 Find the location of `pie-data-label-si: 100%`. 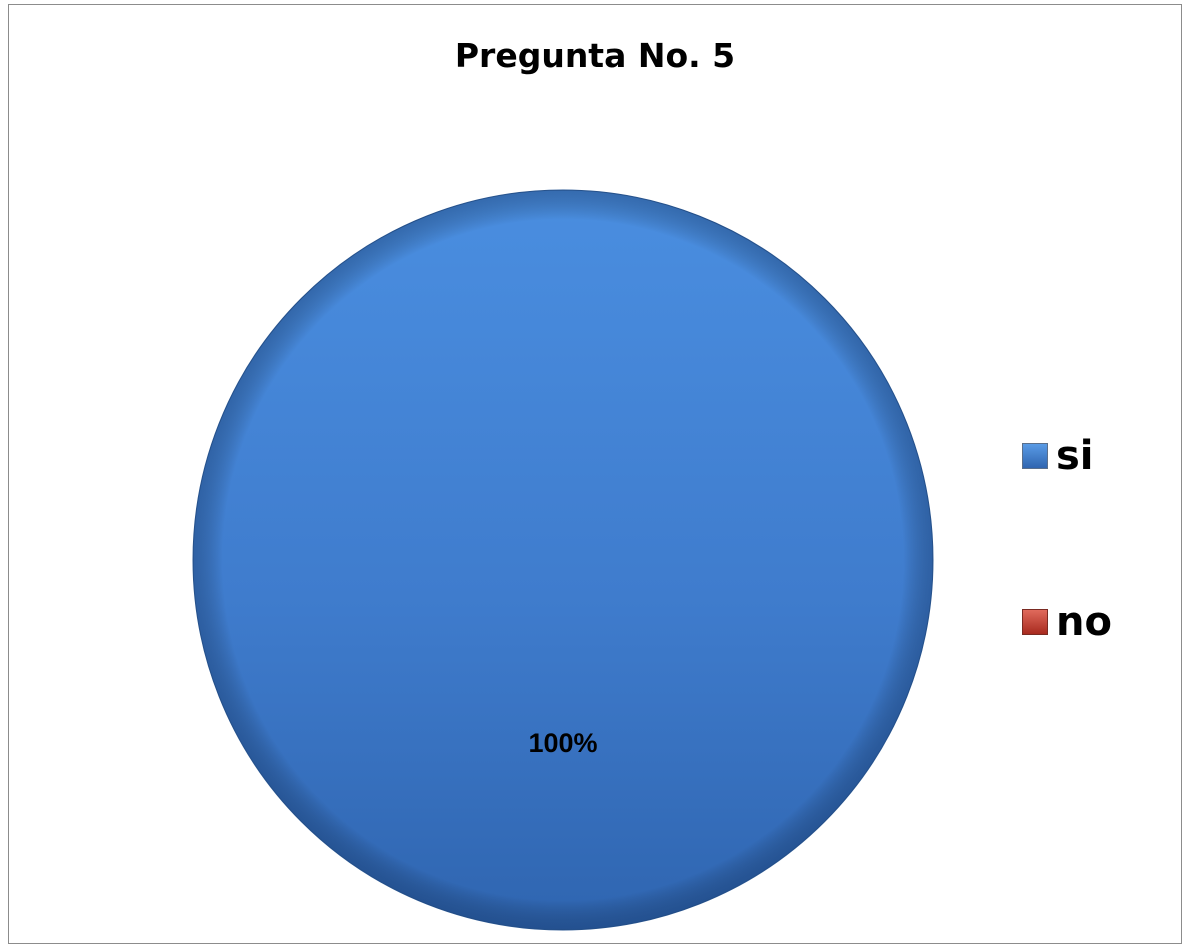

pie-data-label-si: 100% is located at coordinates (562, 743).